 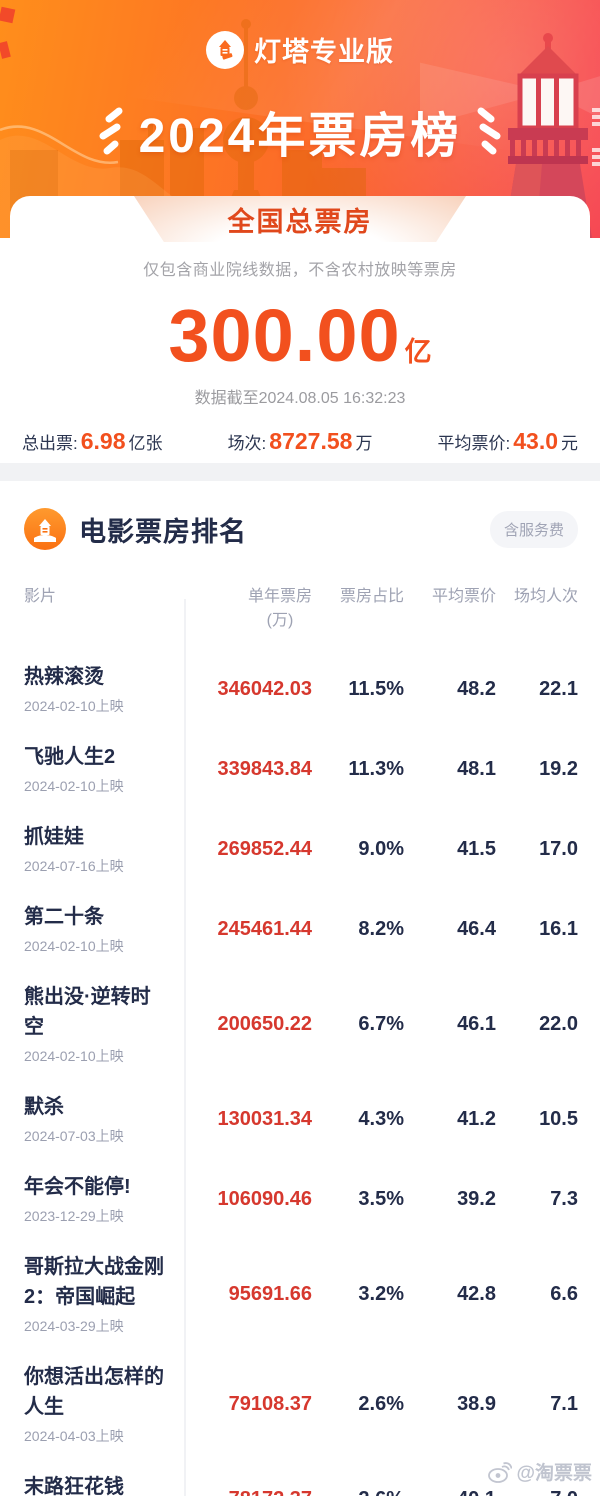 I want to click on column-header-avg-price: 平均票价, so click(x=463, y=596).